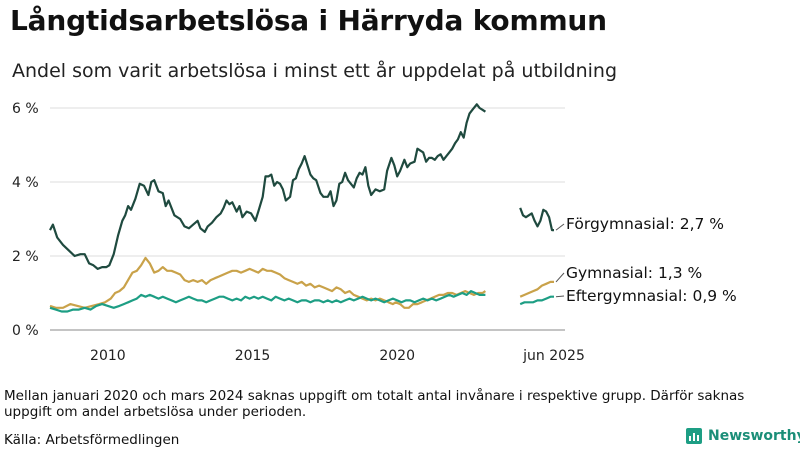 Image resolution: width=800 pixels, height=450 pixels. I want to click on brand-name: Newsworthy, so click(754, 436).